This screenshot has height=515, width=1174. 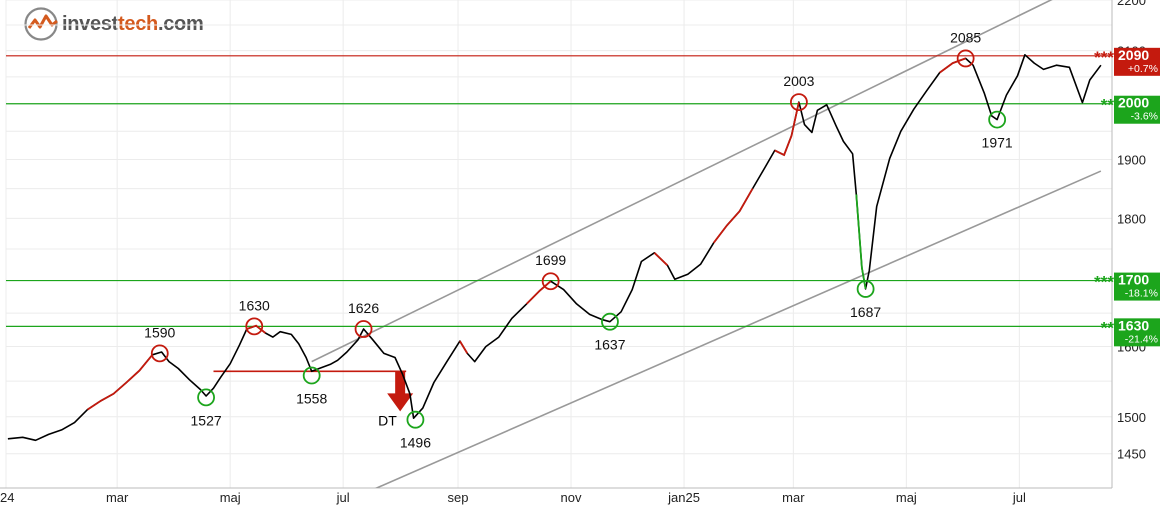 I want to click on top-label: 2003, so click(x=798, y=81).